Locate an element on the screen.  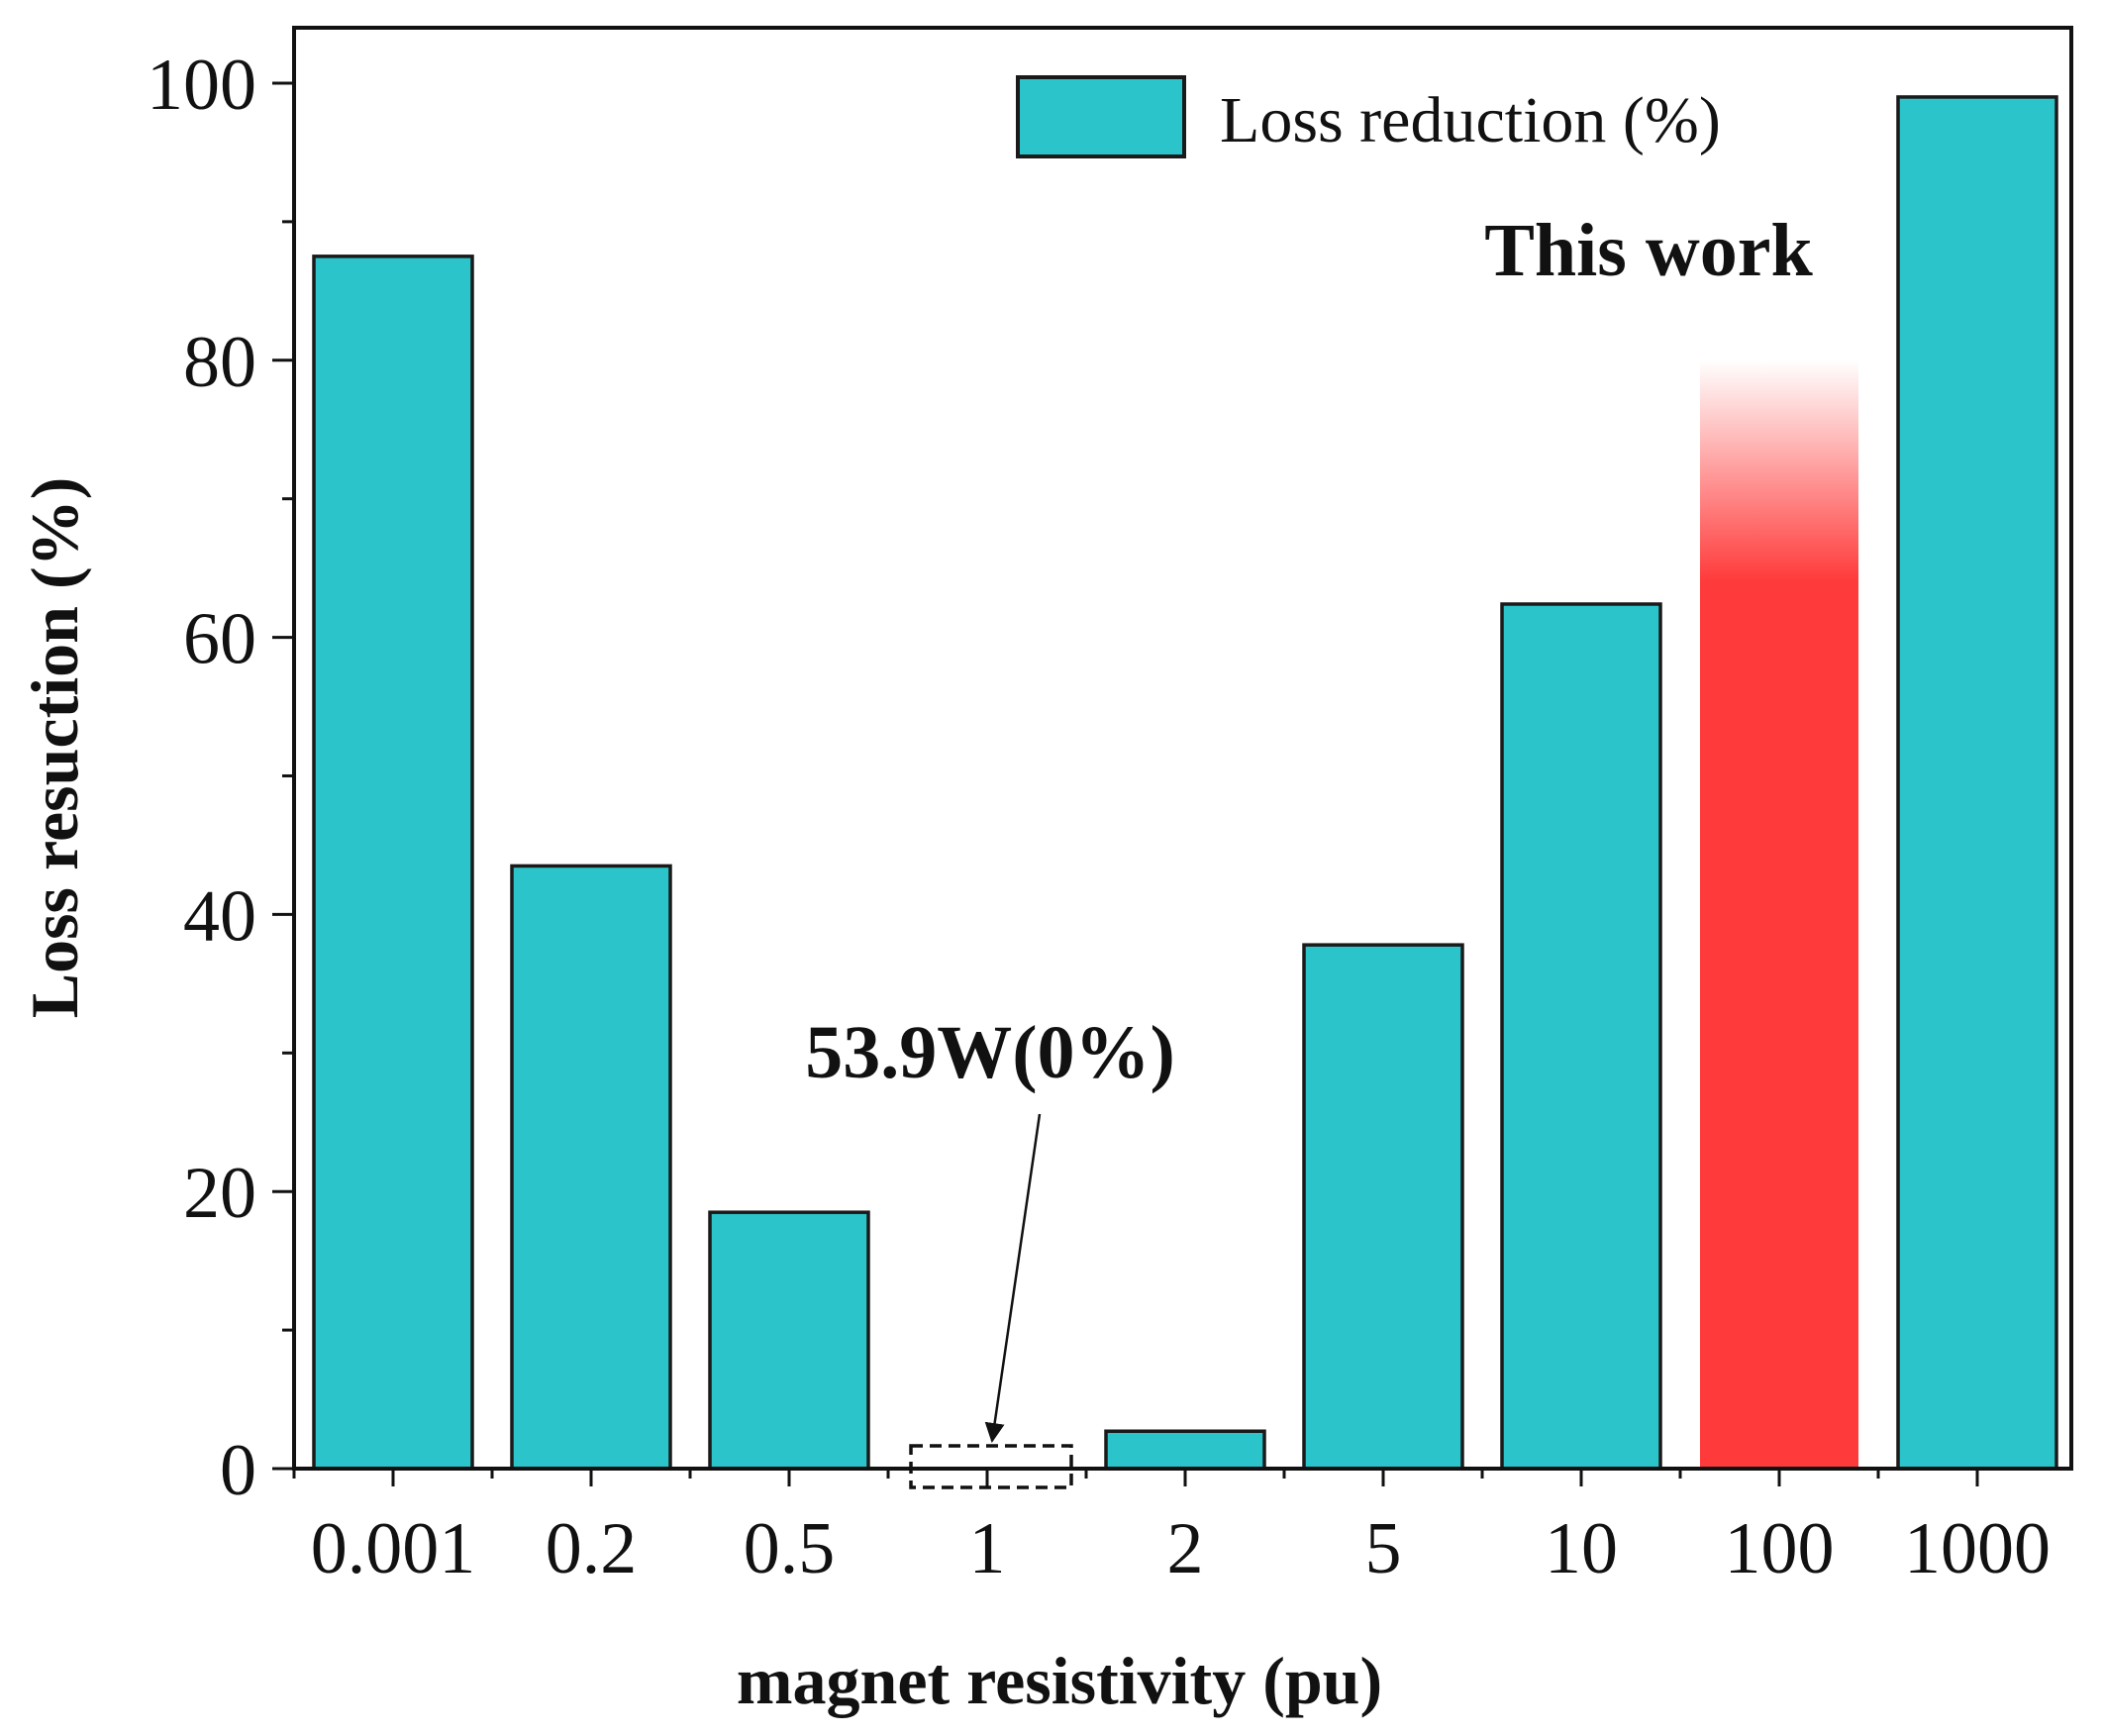
x-tick-label: 10 is located at coordinates (1581, 1548).